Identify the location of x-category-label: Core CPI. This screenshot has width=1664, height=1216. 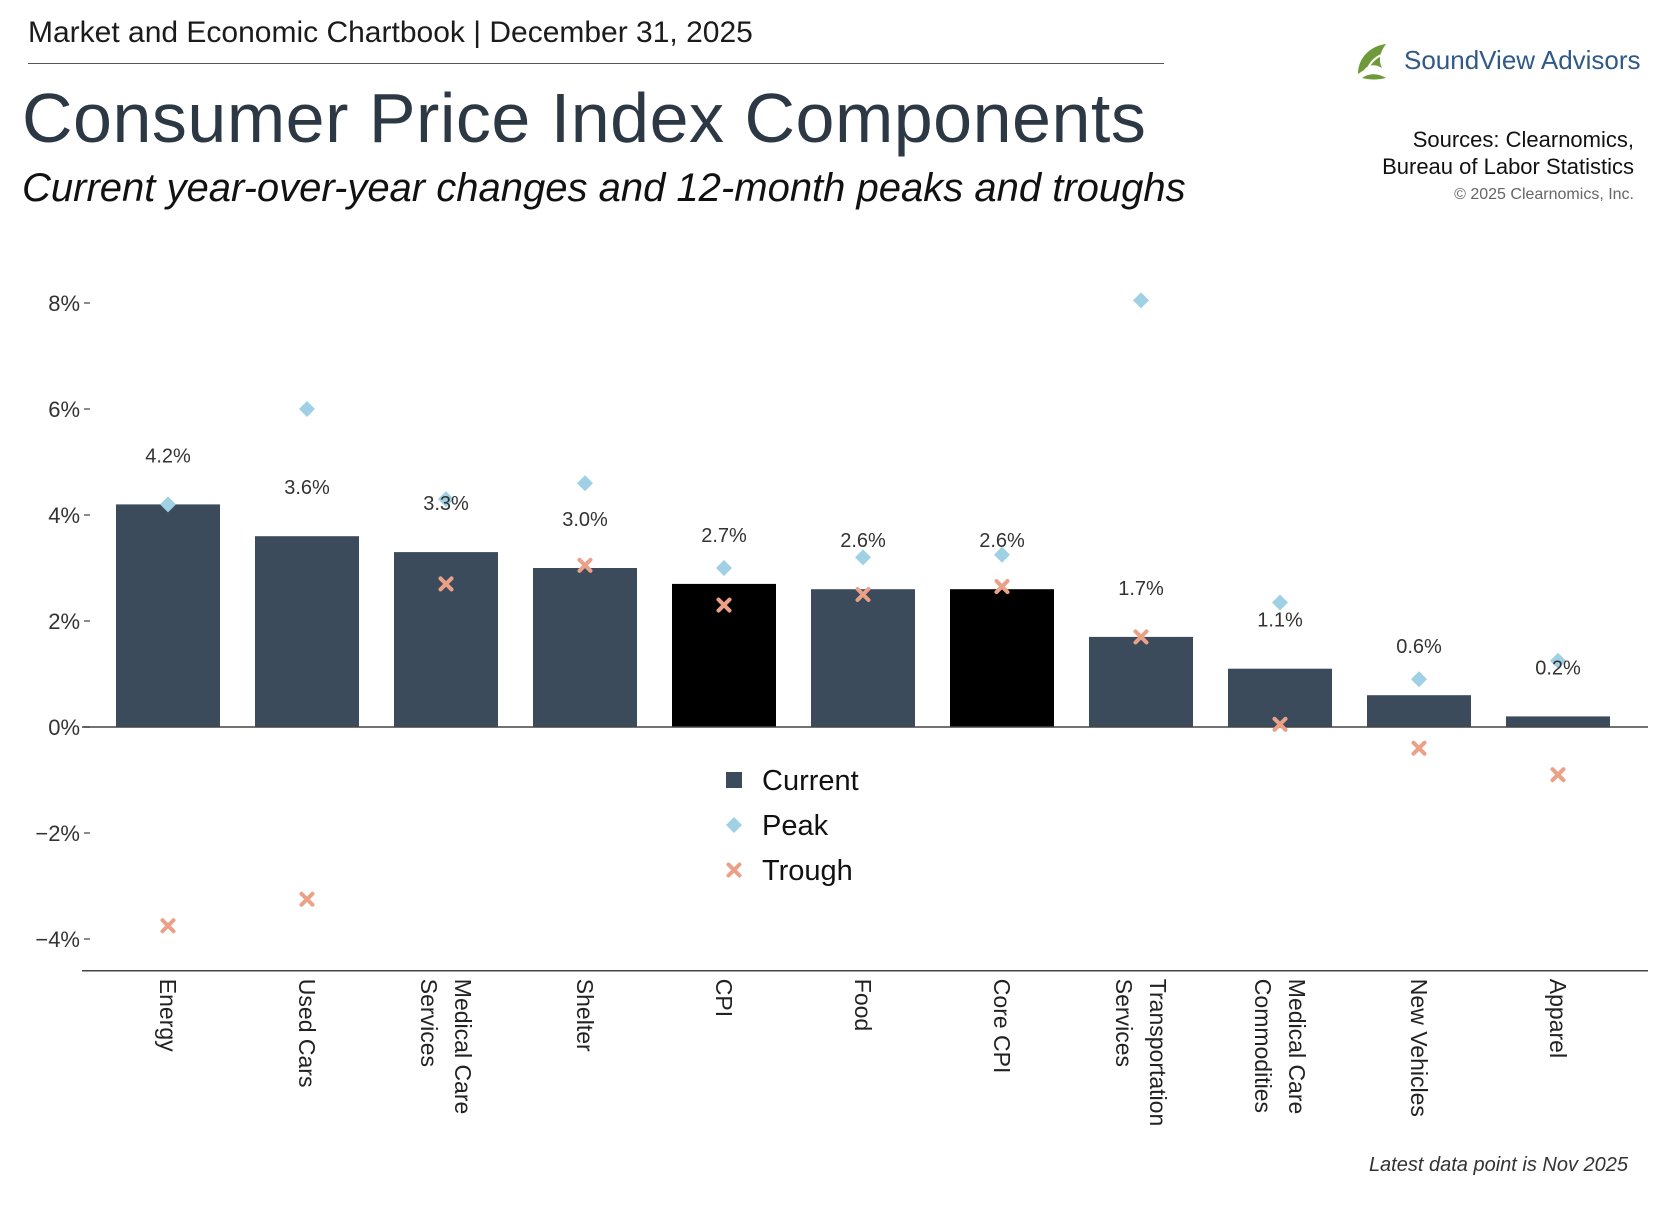
(1002, 1026).